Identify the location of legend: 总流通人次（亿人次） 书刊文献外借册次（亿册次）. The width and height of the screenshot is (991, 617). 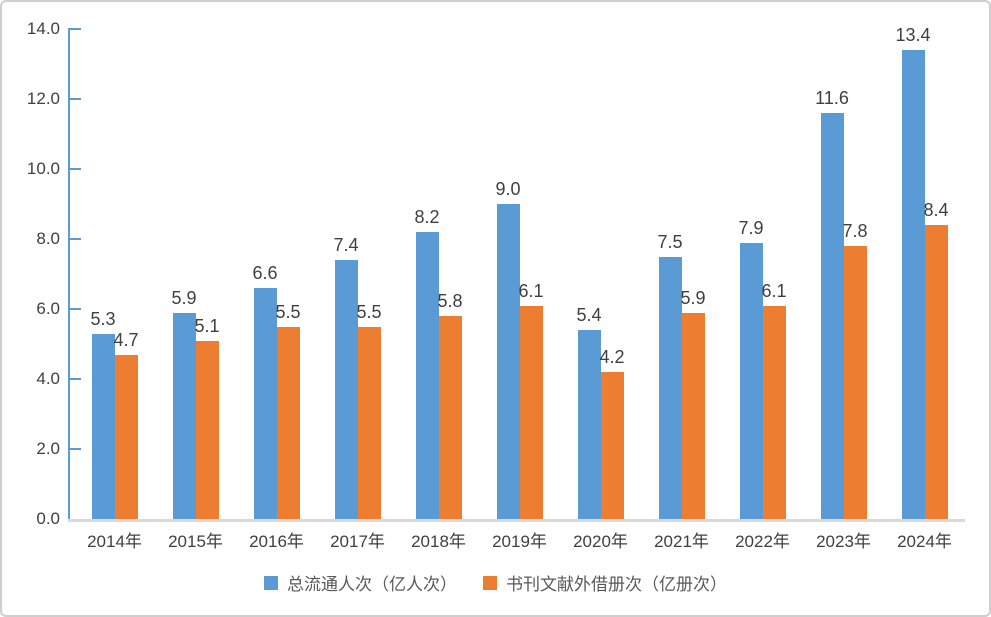
(495, 582).